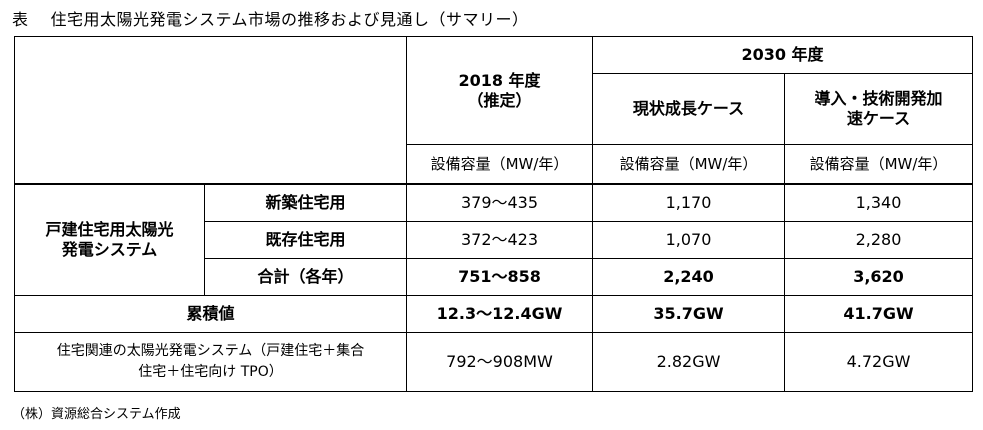  Describe the element at coordinates (878, 314) in the screenshot. I see `cell-accel: 41.7GW` at that location.